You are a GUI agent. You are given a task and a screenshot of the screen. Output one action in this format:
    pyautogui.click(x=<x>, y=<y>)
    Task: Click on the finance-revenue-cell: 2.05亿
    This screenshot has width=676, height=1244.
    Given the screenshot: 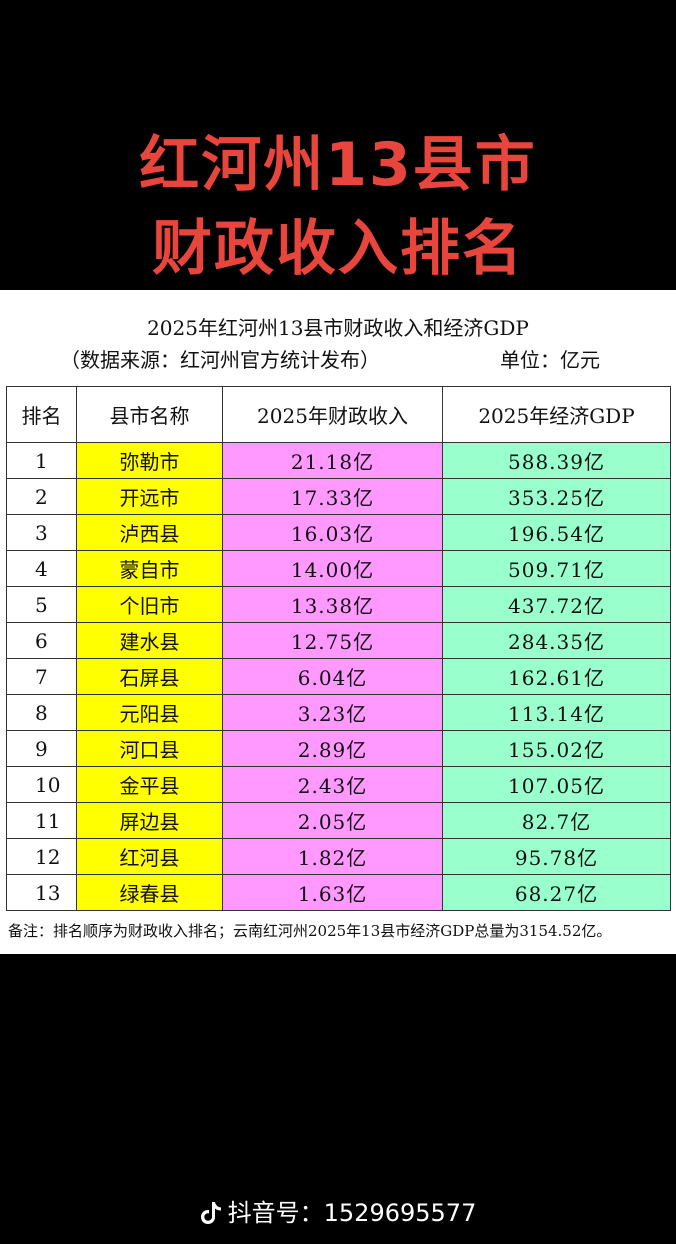 What is the action you would take?
    pyautogui.click(x=332, y=820)
    